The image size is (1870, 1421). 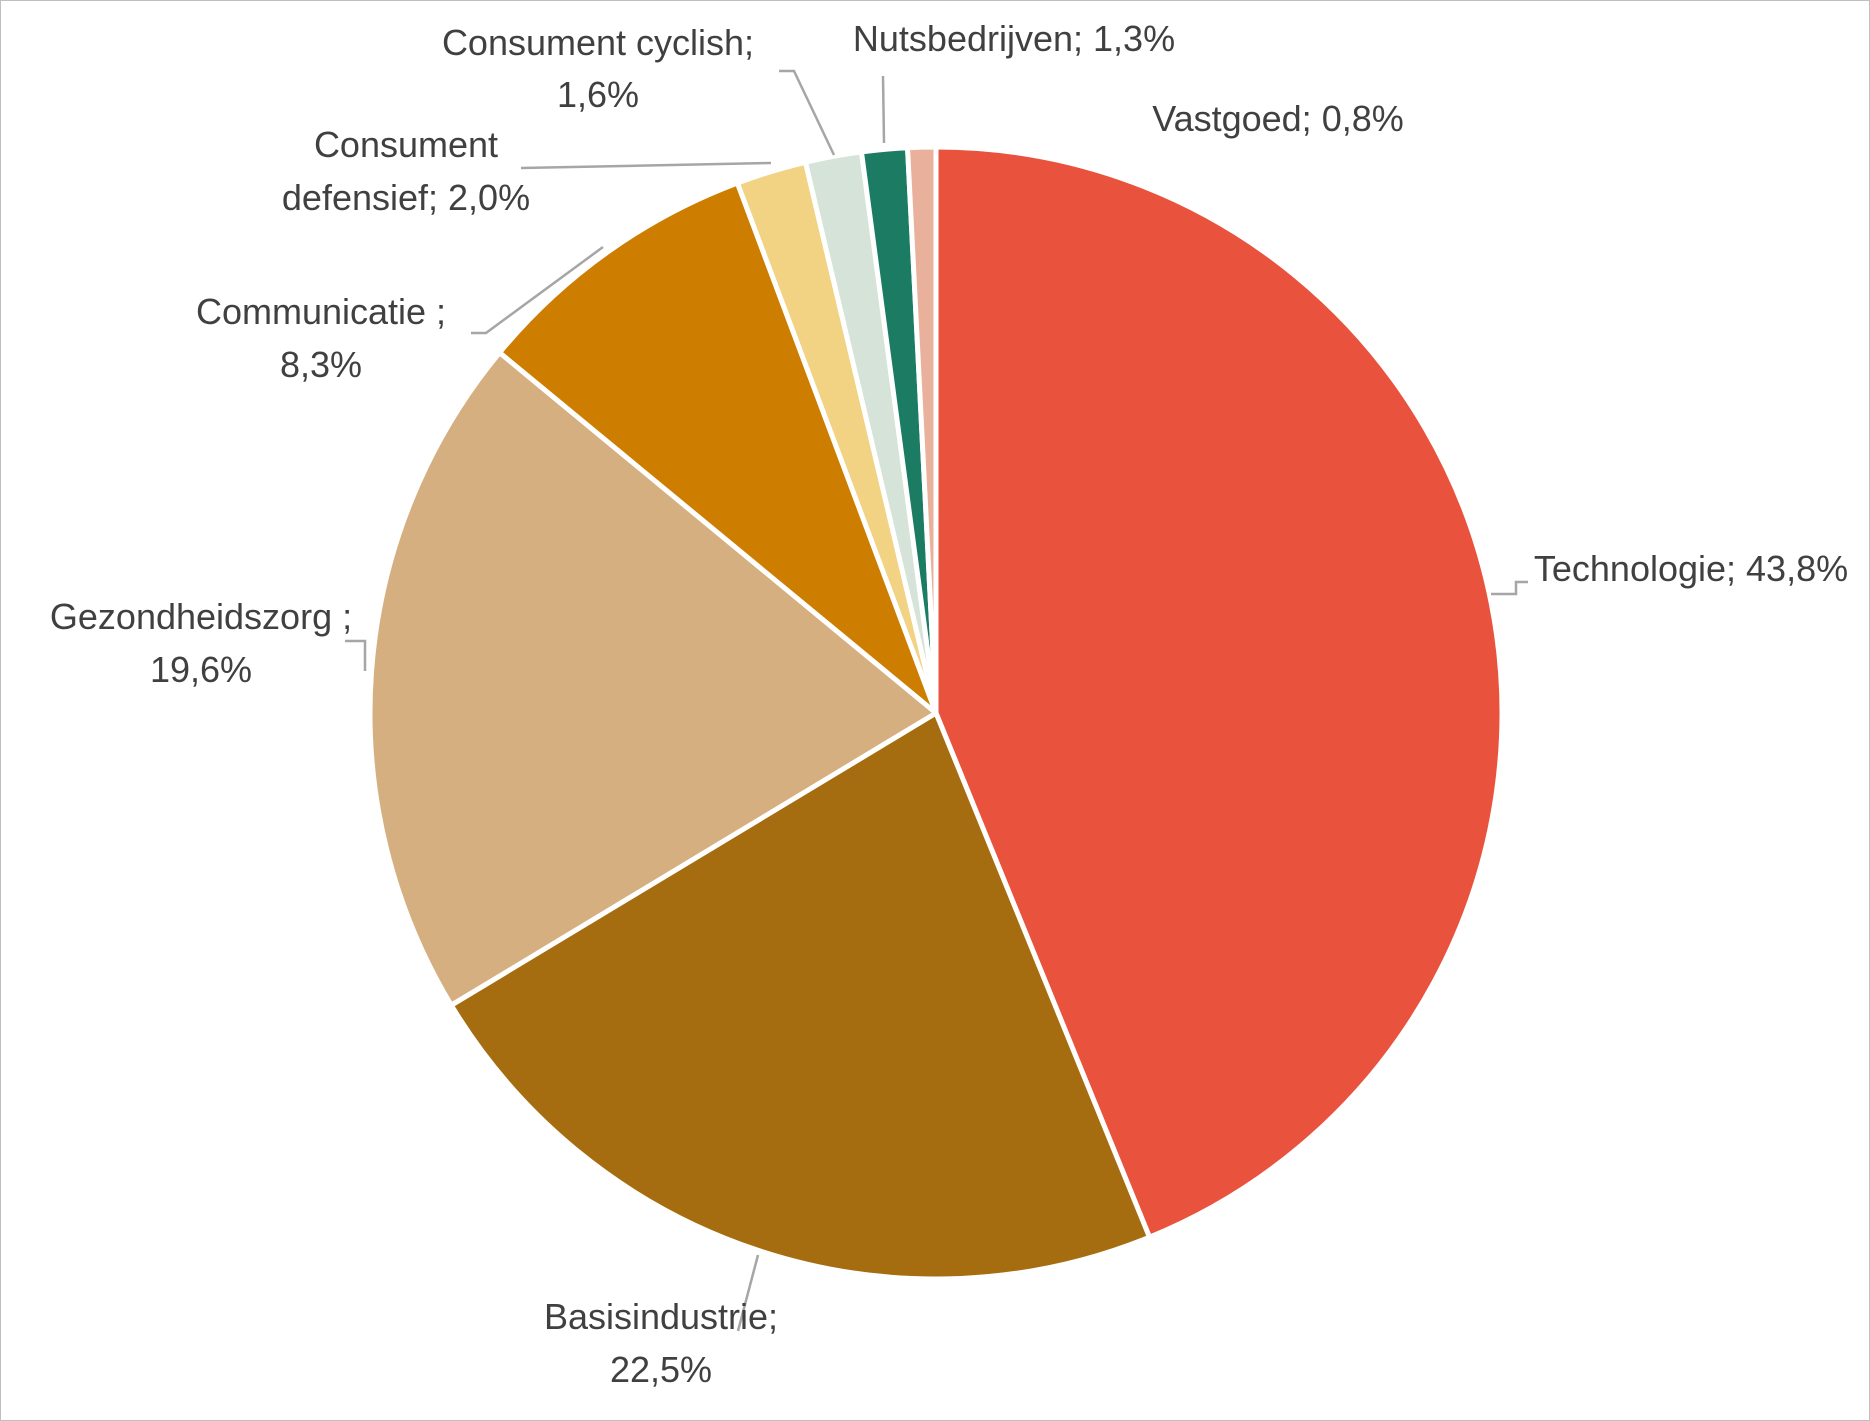 I want to click on data-label-line: Technologie; 43,8%, so click(x=1691, y=568).